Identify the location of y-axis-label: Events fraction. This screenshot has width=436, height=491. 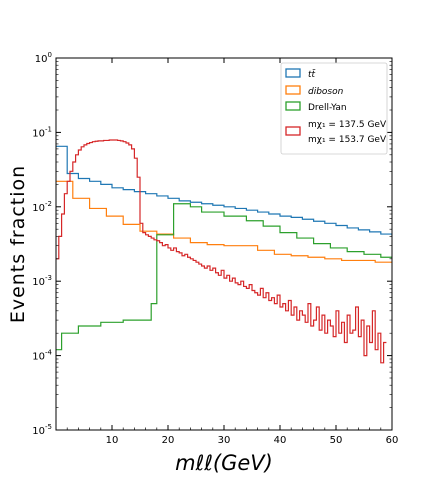
(18, 244).